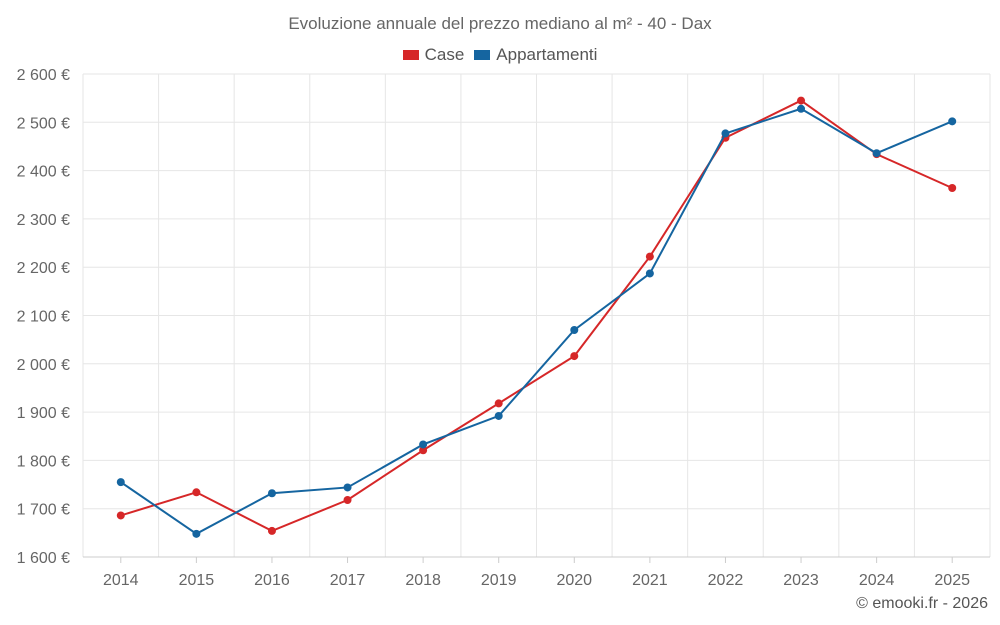 The image size is (1000, 625). What do you see at coordinates (121, 580) in the screenshot?
I see `x-tick-label: 2014` at bounding box center [121, 580].